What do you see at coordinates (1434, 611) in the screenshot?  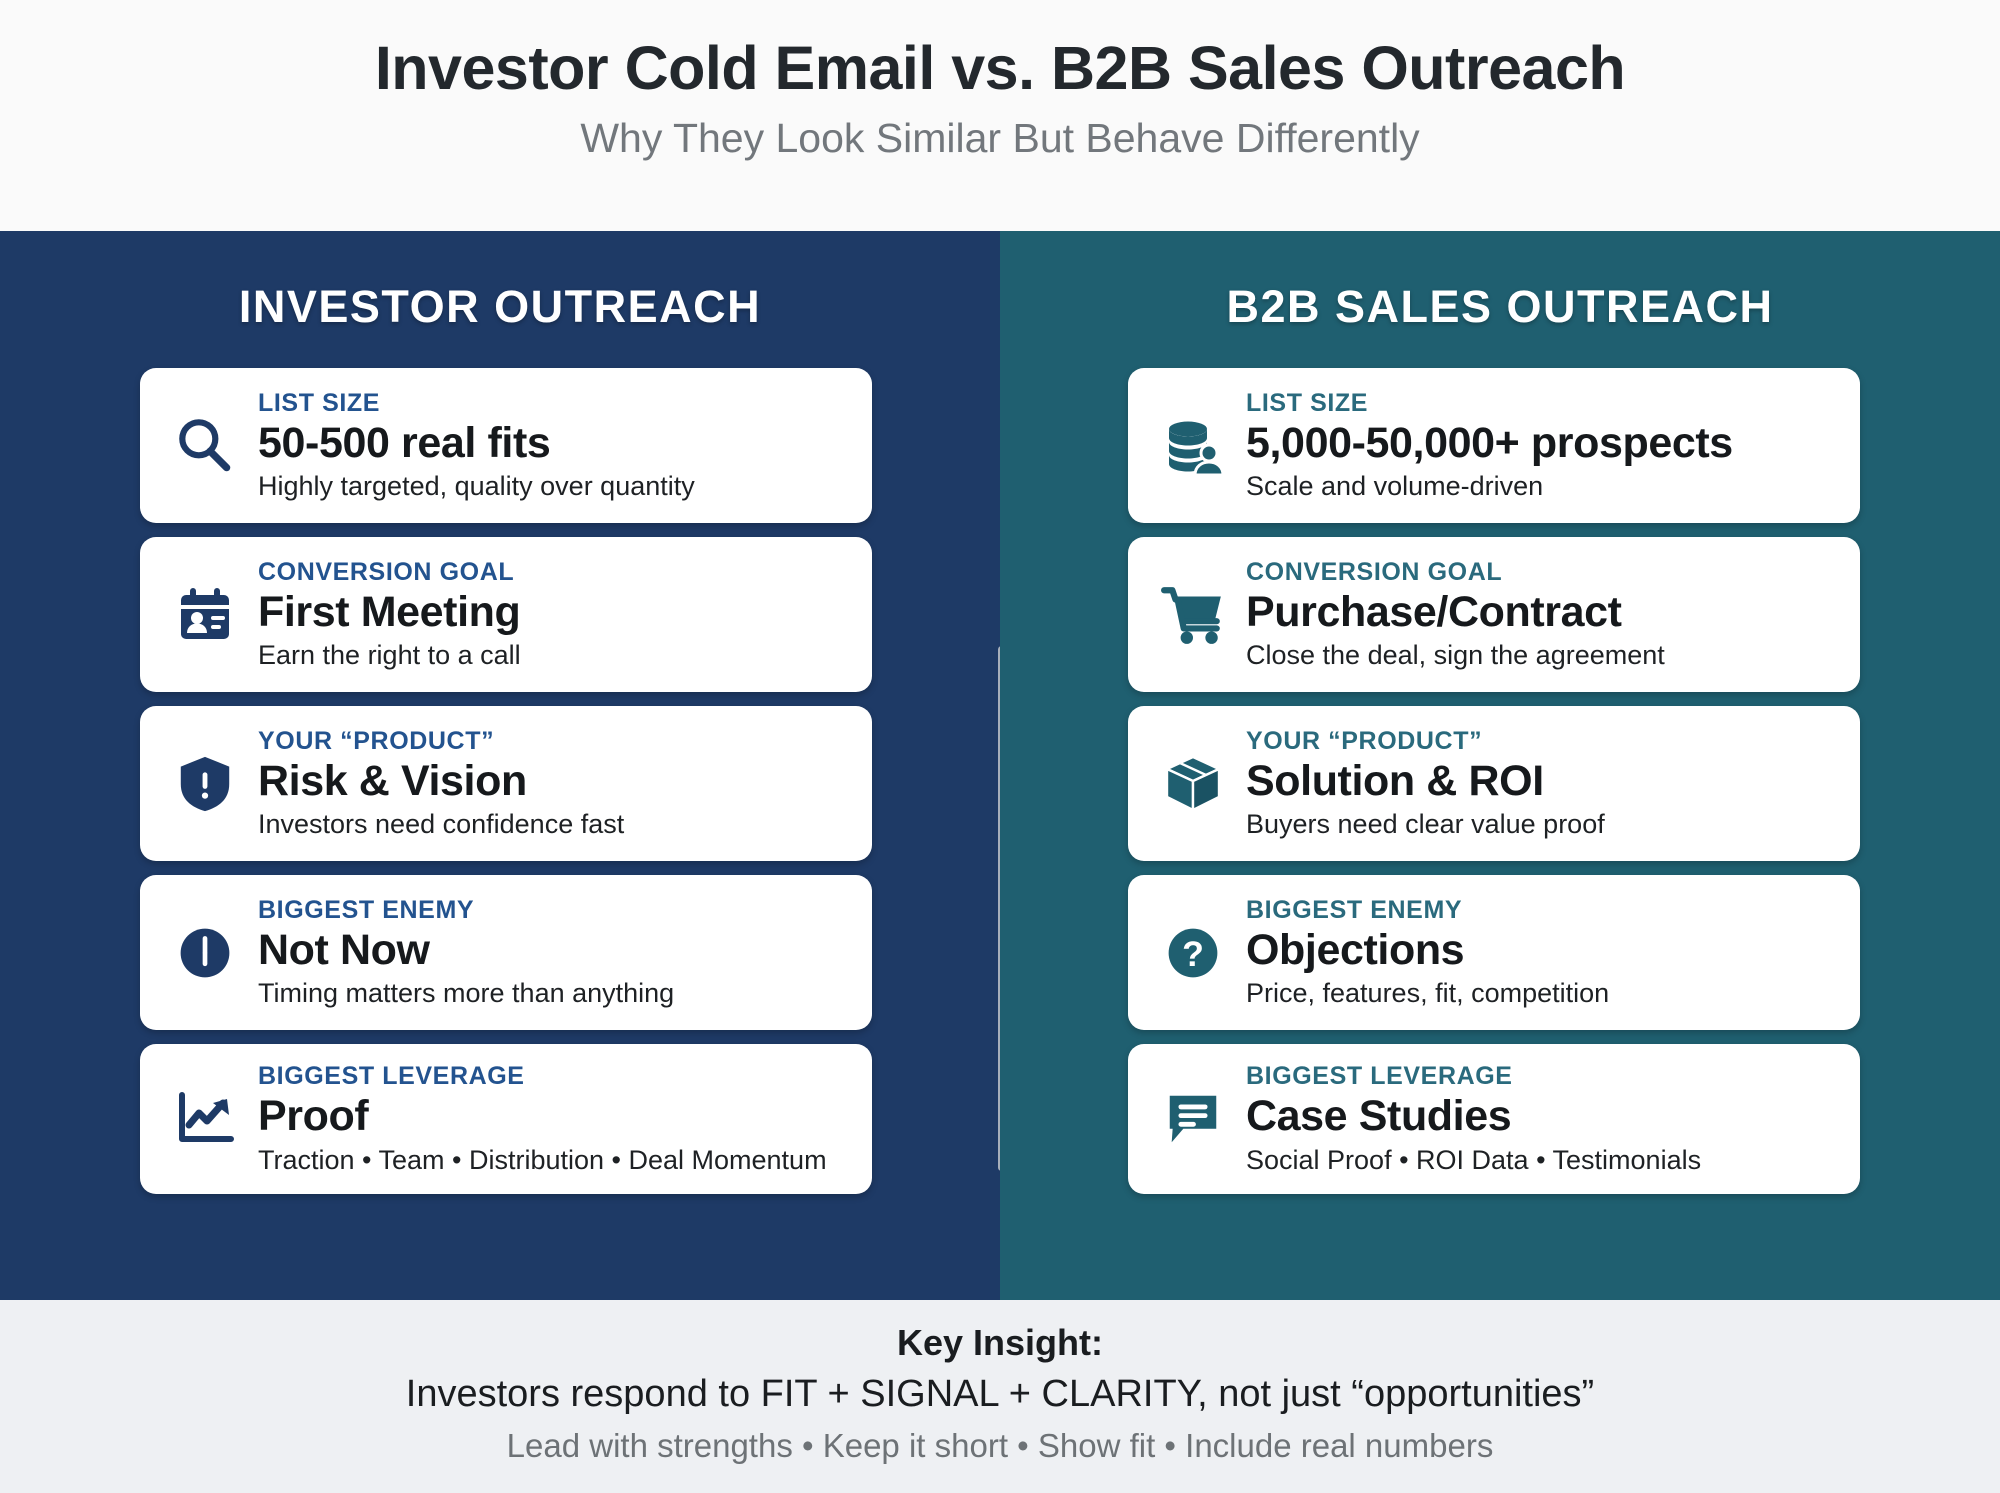 I see `card-value: Purchase/Contract` at bounding box center [1434, 611].